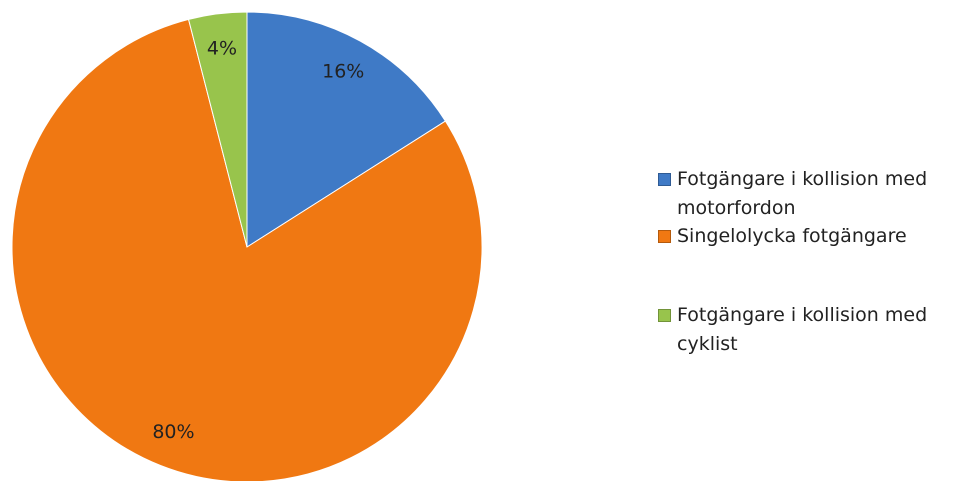 Image resolution: width=964 pixels, height=481 pixels. Describe the element at coordinates (802, 329) in the screenshot. I see `legend-label: Fotgängare i kollision med cyklist` at that location.